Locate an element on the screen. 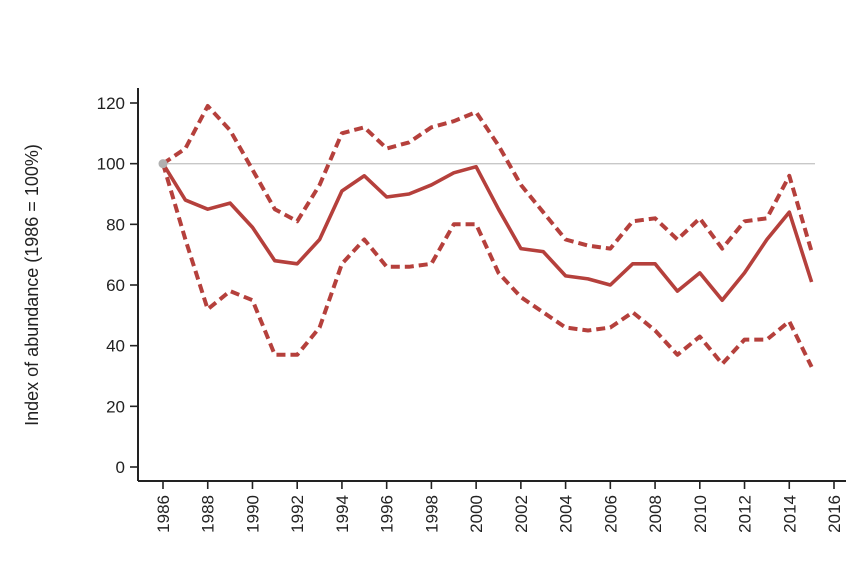  x-tick-label: 2000 is located at coordinates (476, 514).